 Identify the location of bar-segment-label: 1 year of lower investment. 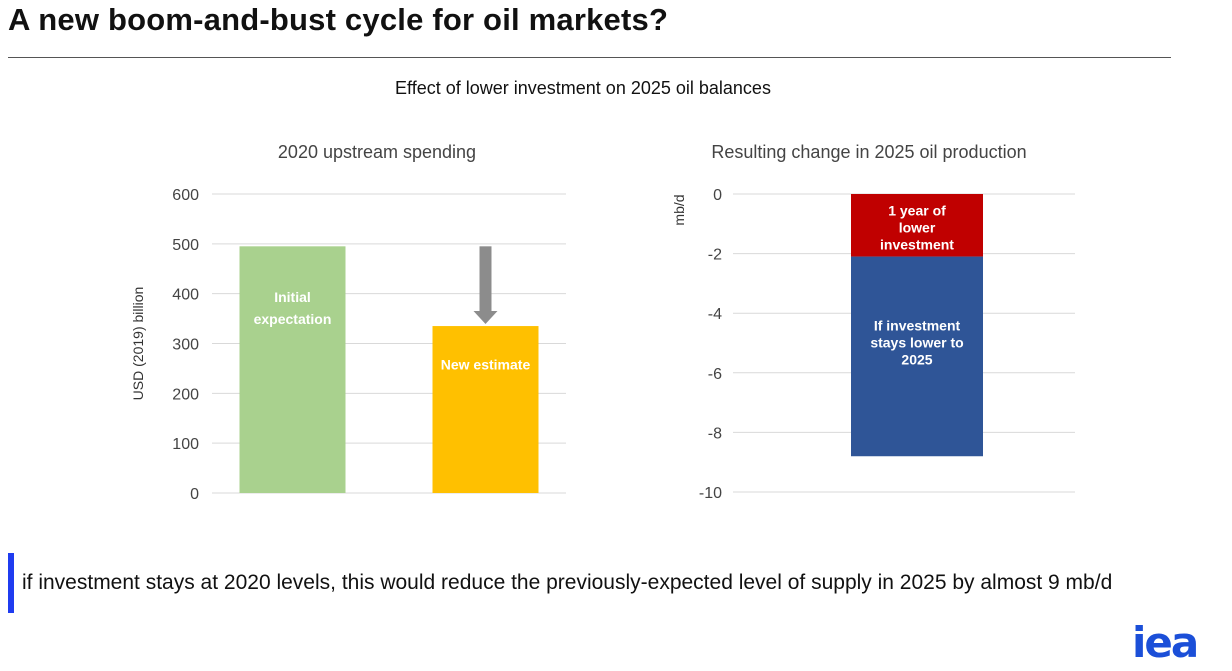
(917, 227).